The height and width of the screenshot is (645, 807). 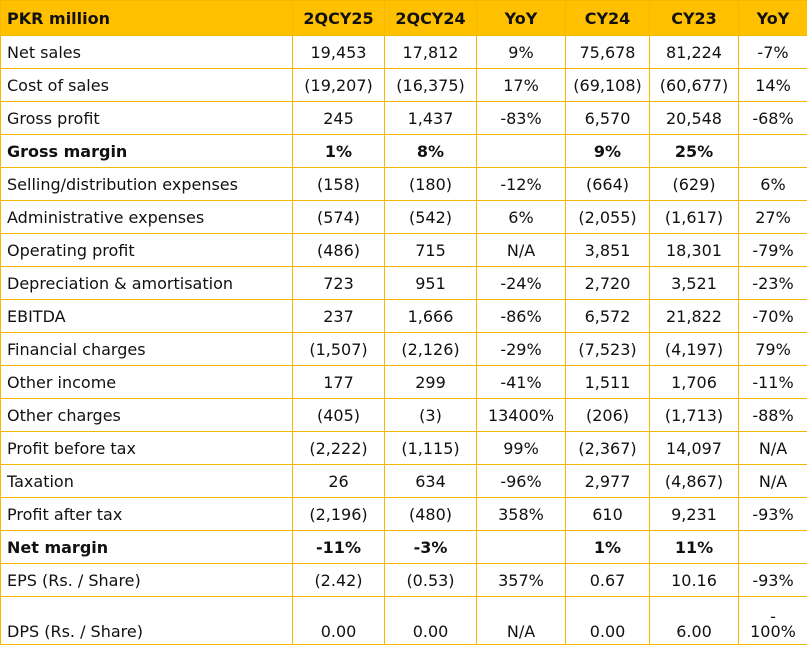 I want to click on cell-cy23: 81,224, so click(x=694, y=52).